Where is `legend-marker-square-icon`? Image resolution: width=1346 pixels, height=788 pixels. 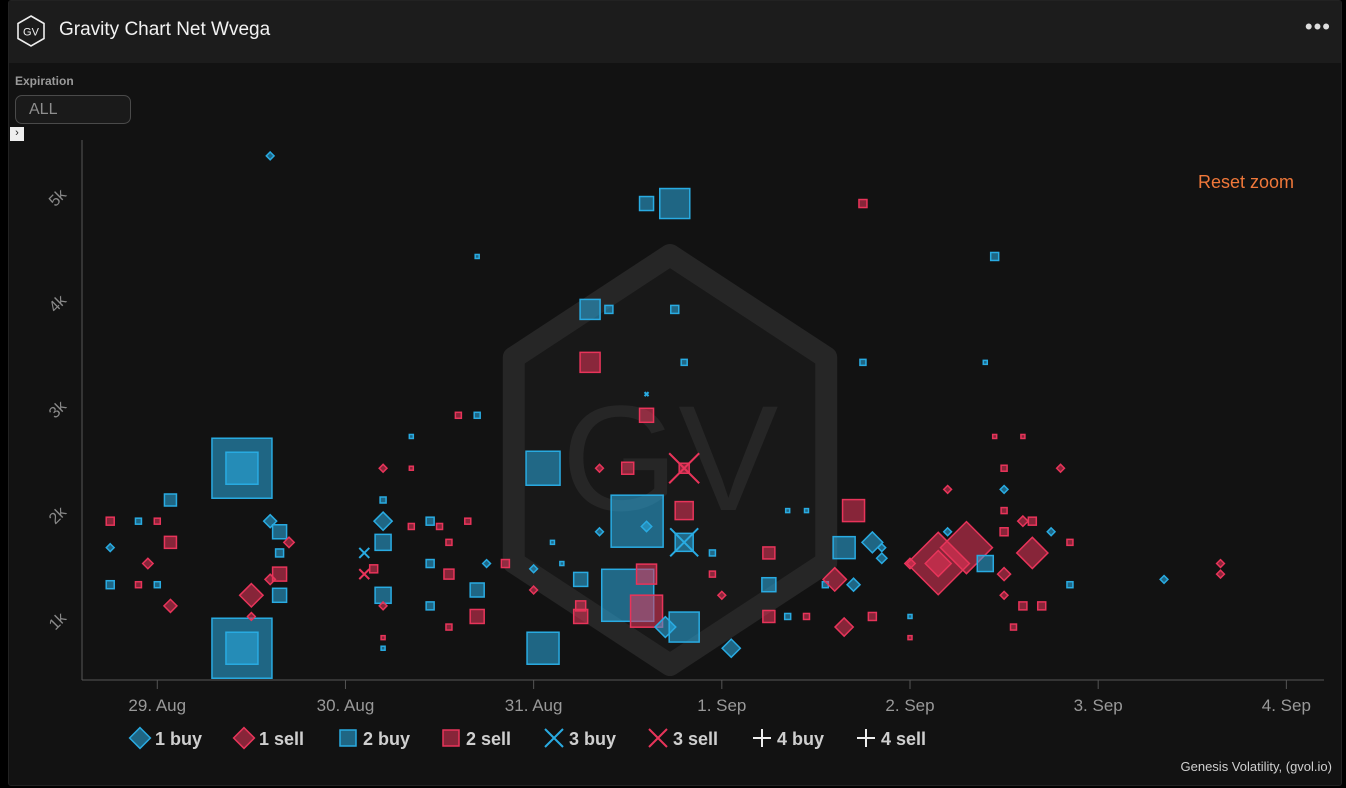
legend-marker-square-icon is located at coordinates (451, 738).